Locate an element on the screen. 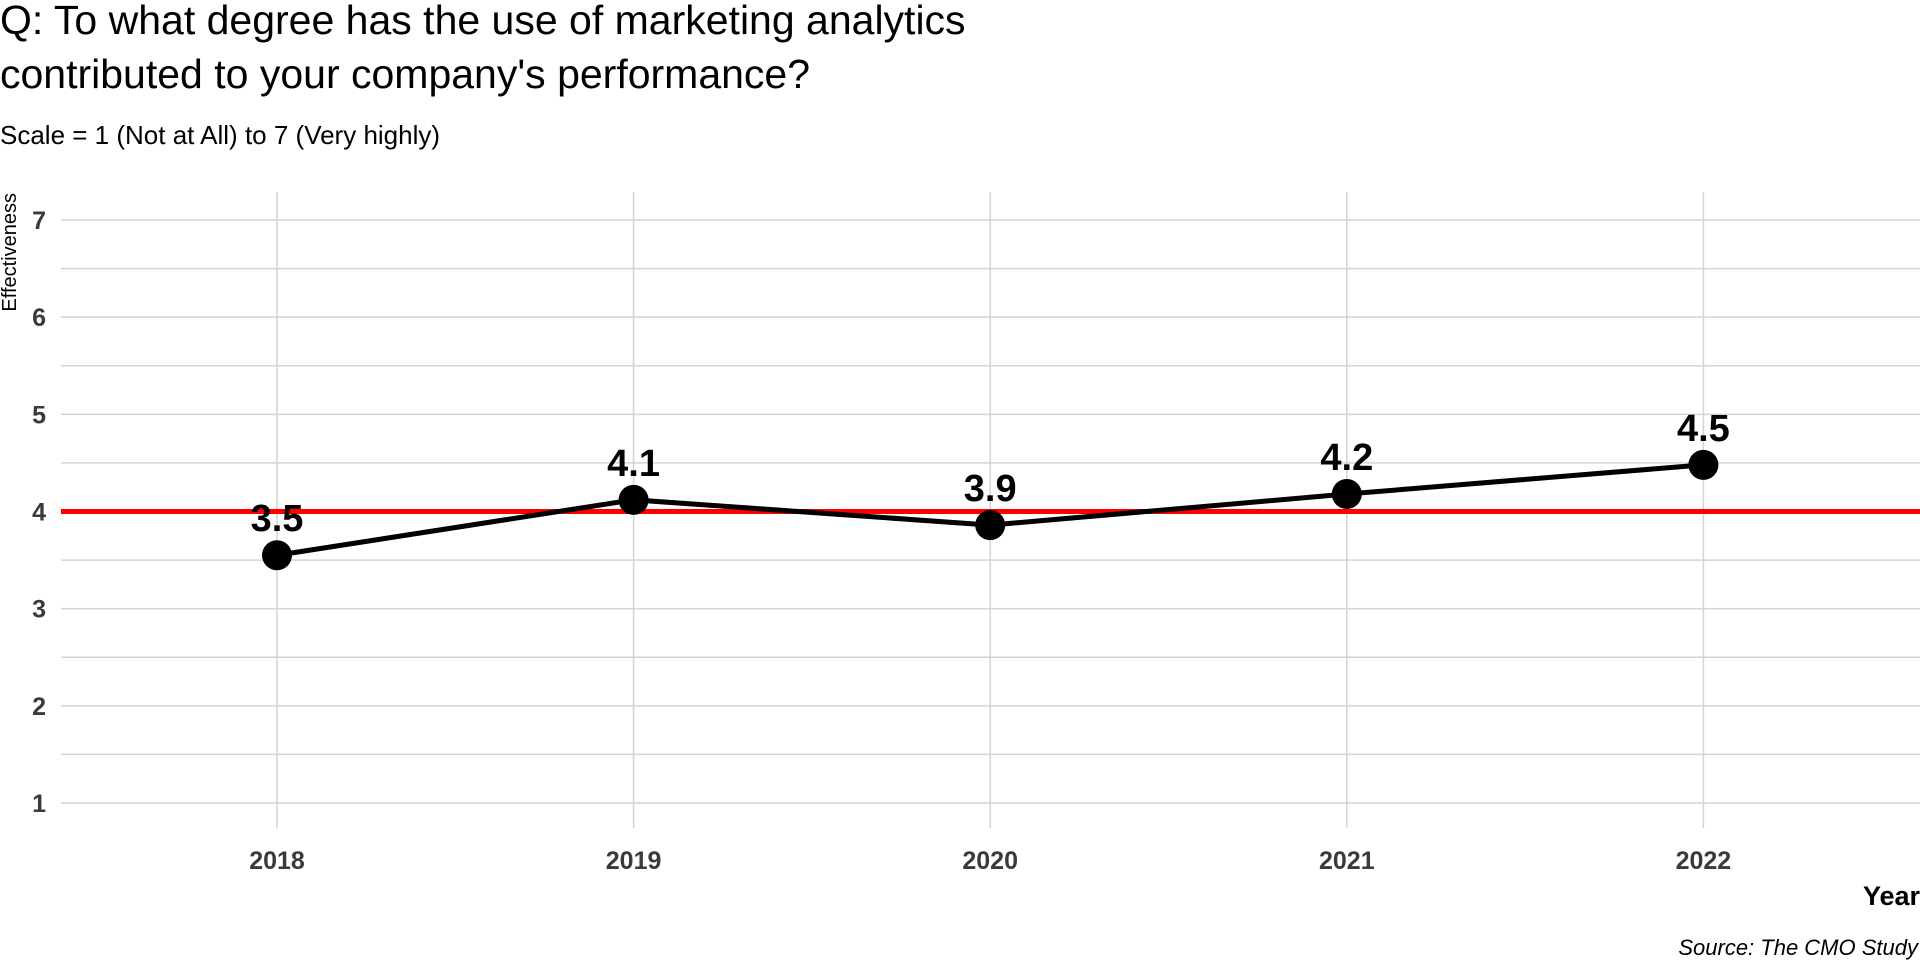 This screenshot has width=1920, height=960. data-label: 4.5 is located at coordinates (1703, 429).